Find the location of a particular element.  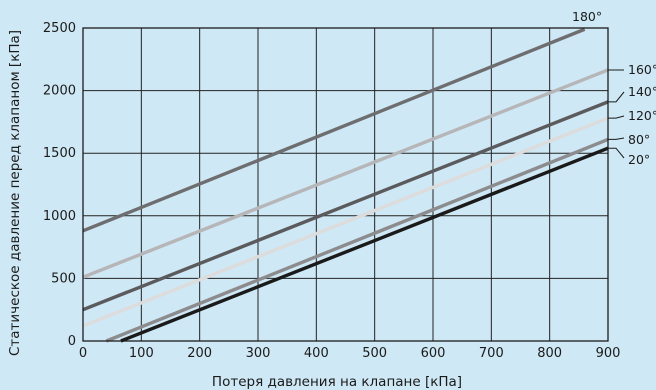

series-label-3: 120° is located at coordinates (642, 115).